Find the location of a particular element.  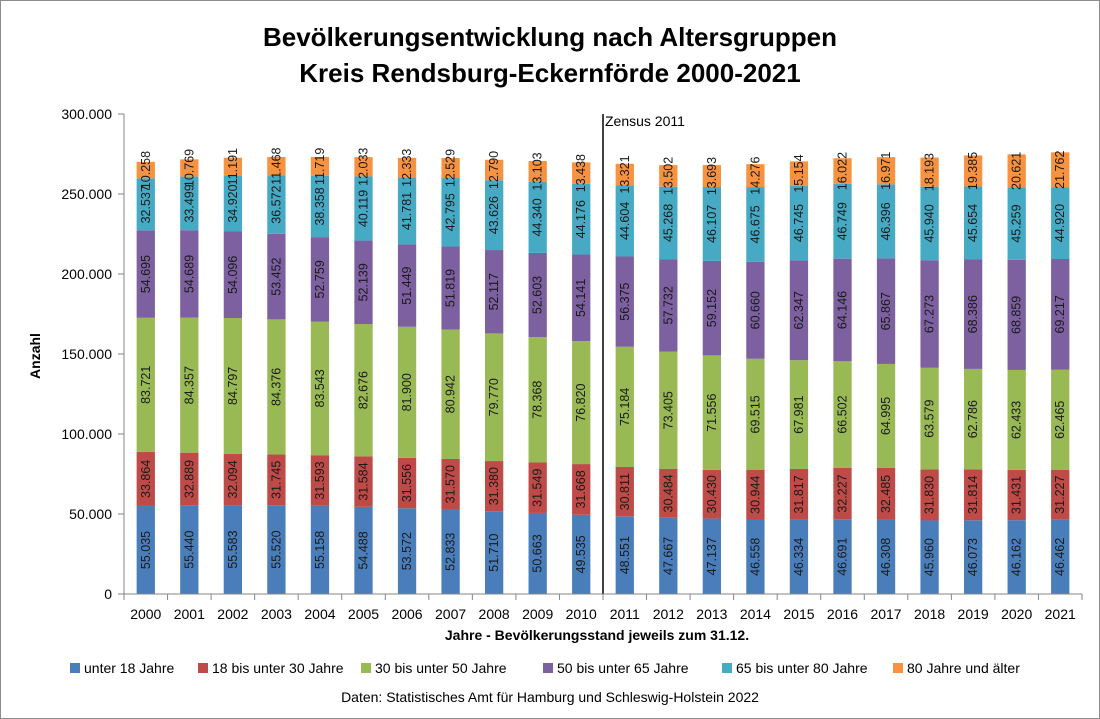

legend-label: 80 Jahre und älter is located at coordinates (963, 668).